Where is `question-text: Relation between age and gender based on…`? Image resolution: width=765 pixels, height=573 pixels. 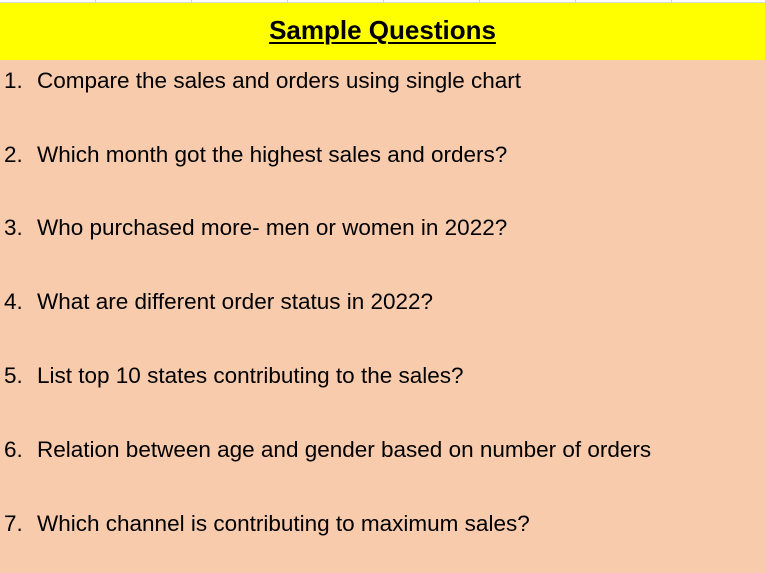 question-text: Relation between age and gender based on… is located at coordinates (344, 449).